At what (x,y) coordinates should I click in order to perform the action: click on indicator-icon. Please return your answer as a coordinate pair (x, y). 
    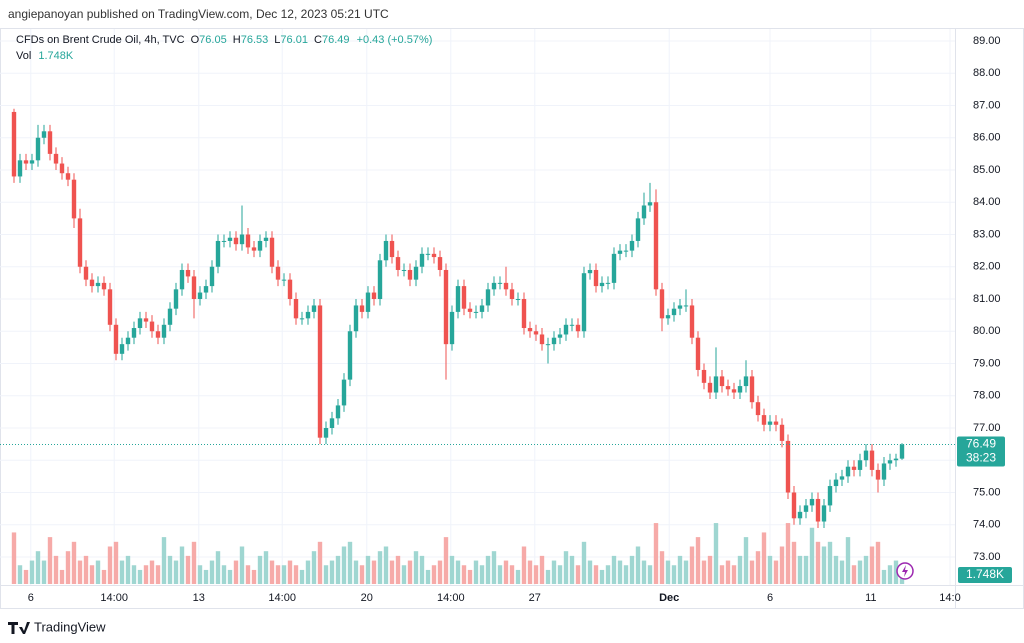
    Looking at the image, I should click on (905, 571).